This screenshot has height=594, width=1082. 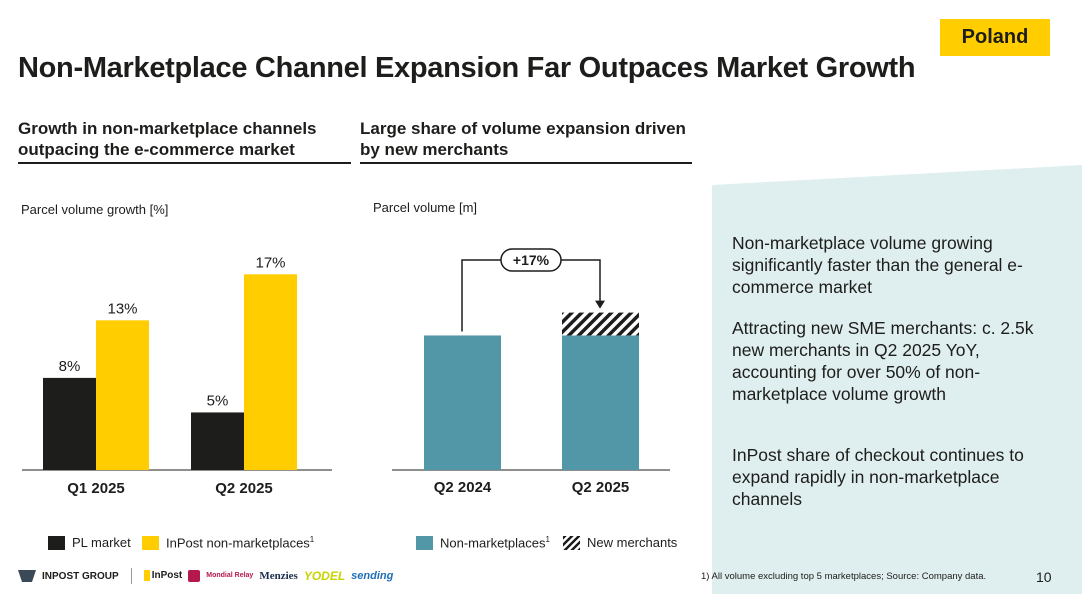 I want to click on left-heading-line1: Growth in non-marketplace channels, so click(x=167, y=128).